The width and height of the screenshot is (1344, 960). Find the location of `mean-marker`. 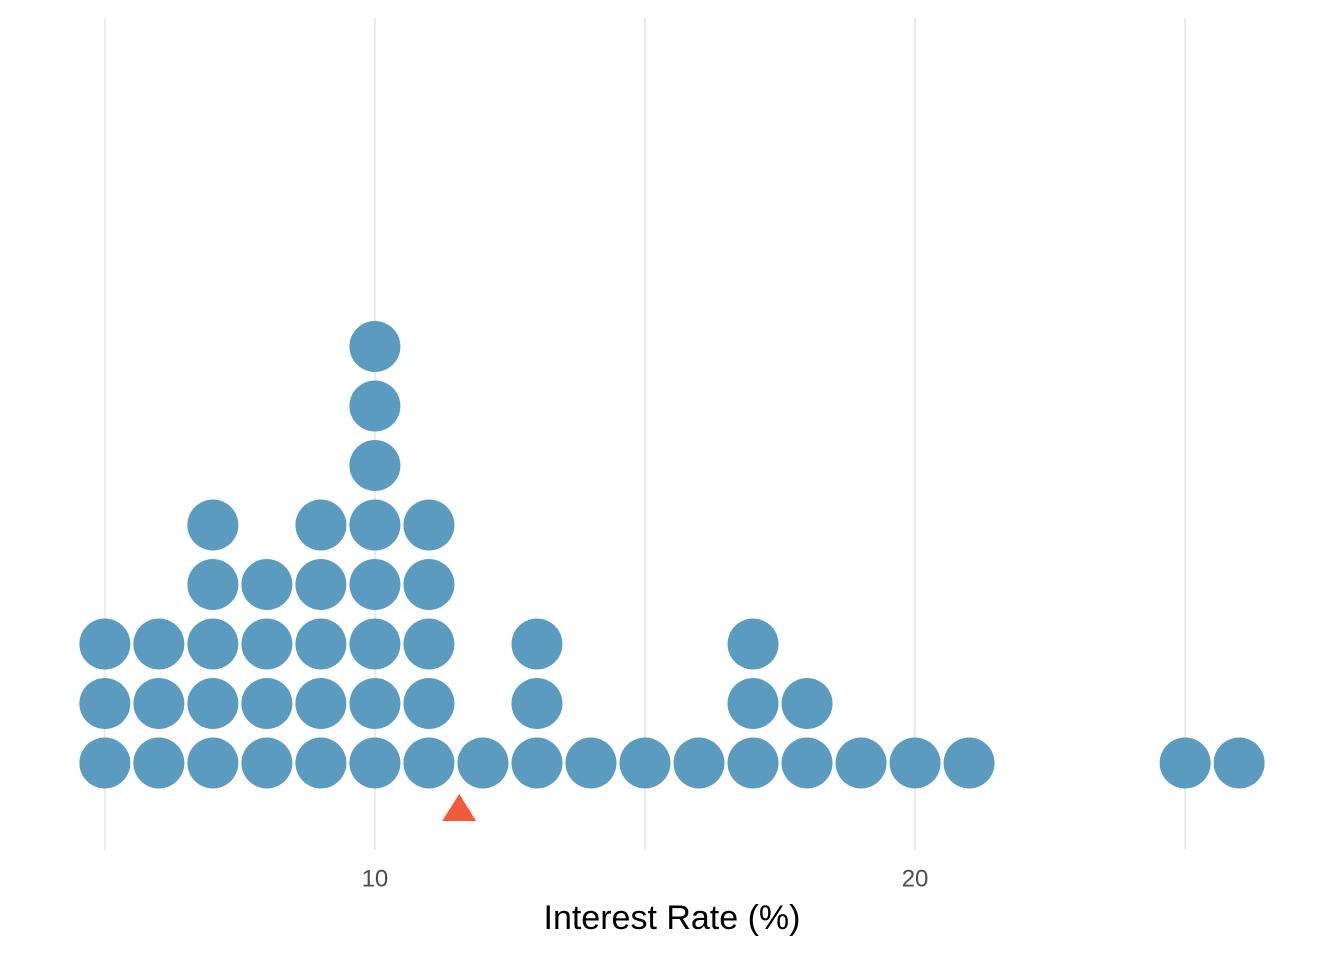

mean-marker is located at coordinates (459, 807).